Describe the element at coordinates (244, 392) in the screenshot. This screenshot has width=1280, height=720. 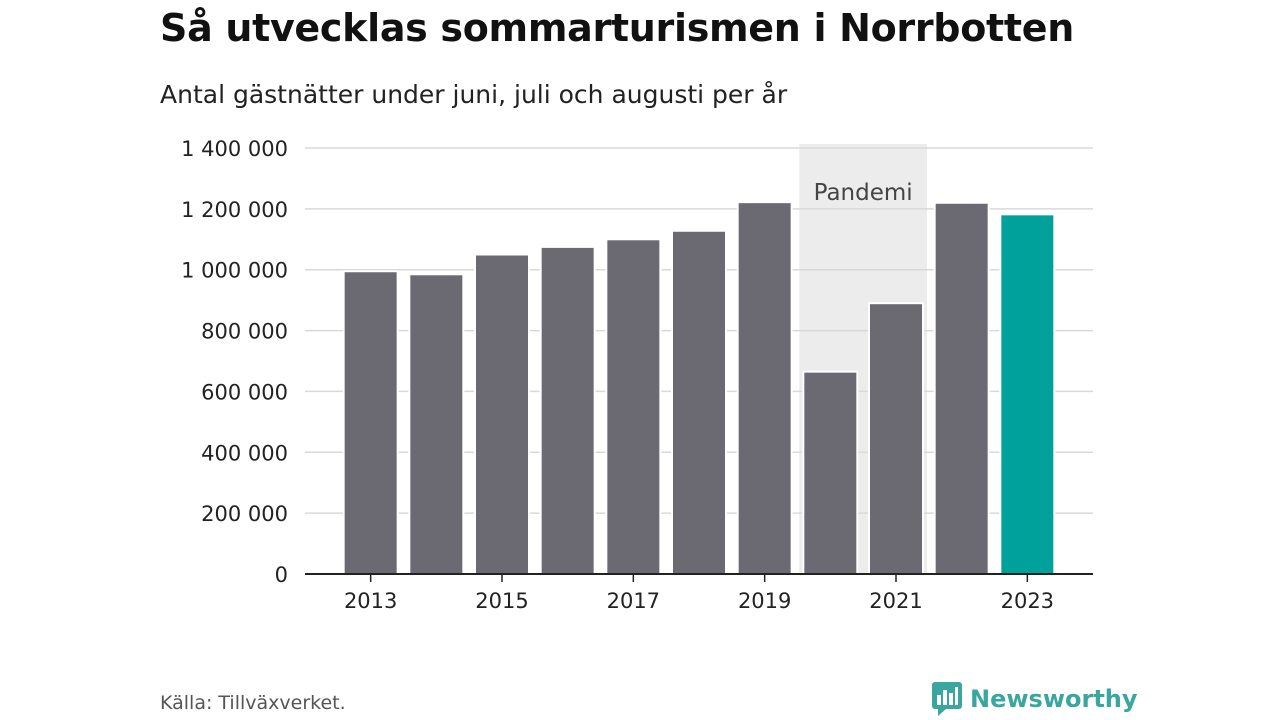
I see `y-tick-label: 600 000` at that location.